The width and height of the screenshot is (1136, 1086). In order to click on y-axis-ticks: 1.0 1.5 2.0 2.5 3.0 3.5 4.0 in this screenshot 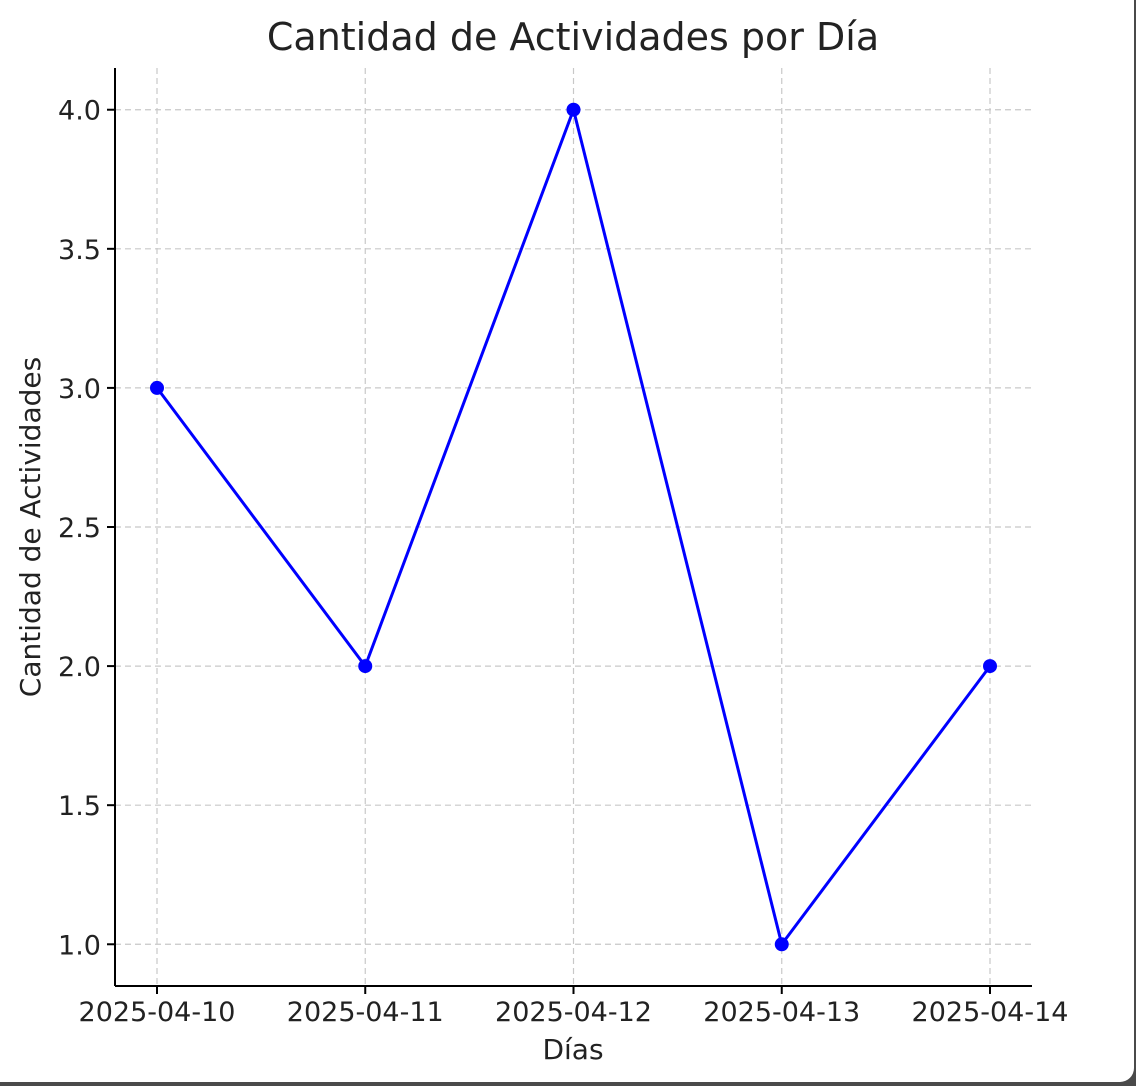, I will do `click(86, 528)`.